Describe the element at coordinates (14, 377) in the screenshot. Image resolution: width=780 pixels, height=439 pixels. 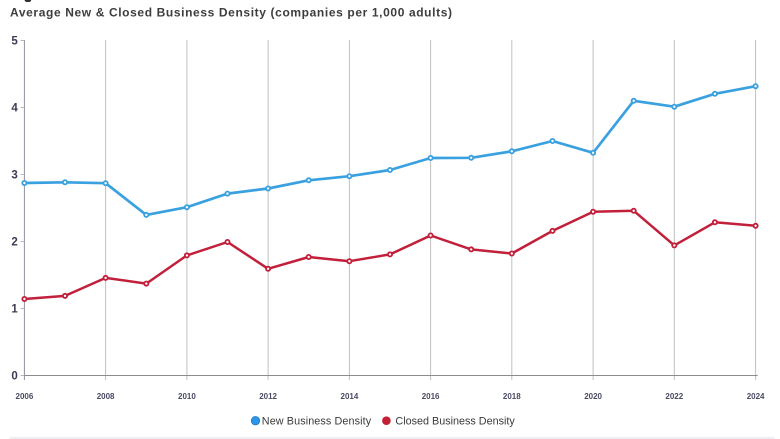
I see `svg-text: 0` at that location.